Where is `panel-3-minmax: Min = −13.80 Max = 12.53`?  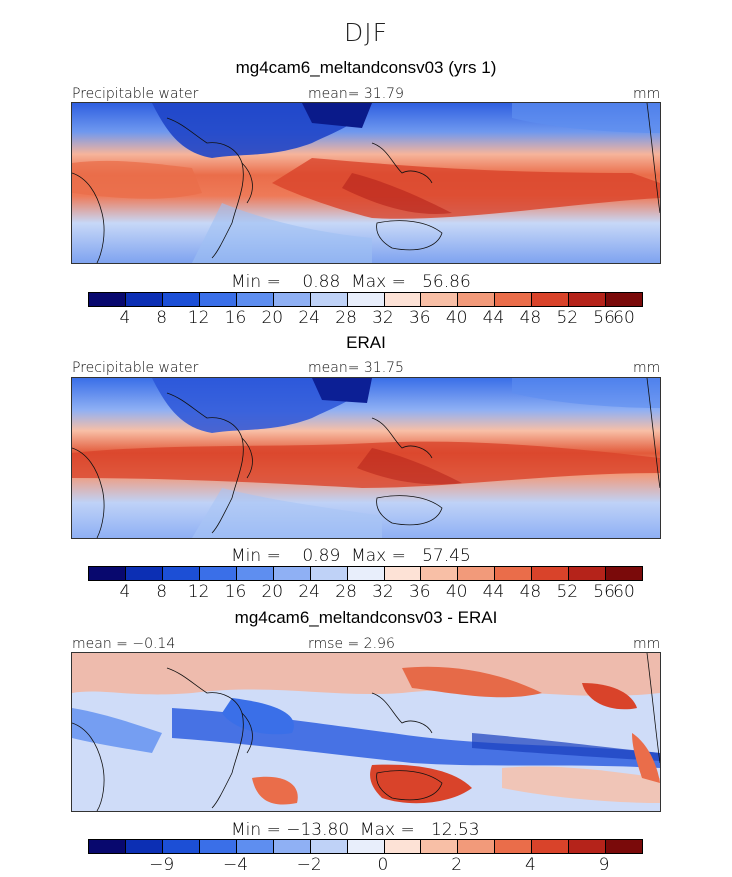 panel-3-minmax: Min = −13.80 Max = 12.53 is located at coordinates (355, 830).